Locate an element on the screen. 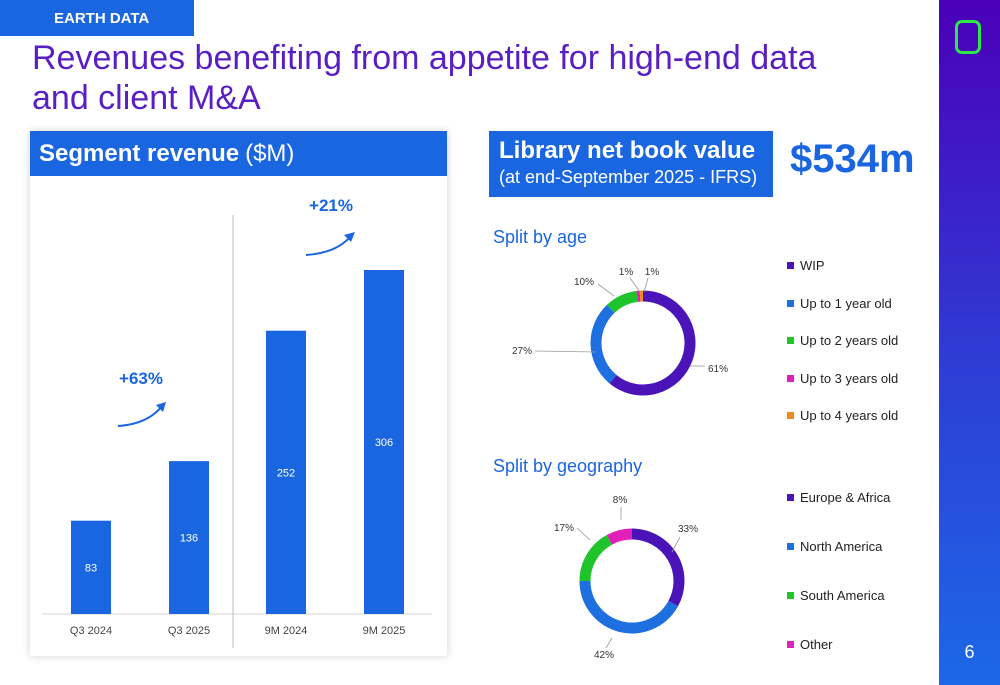 The height and width of the screenshot is (685, 1000). category-label: Q3 2025 is located at coordinates (189, 631).